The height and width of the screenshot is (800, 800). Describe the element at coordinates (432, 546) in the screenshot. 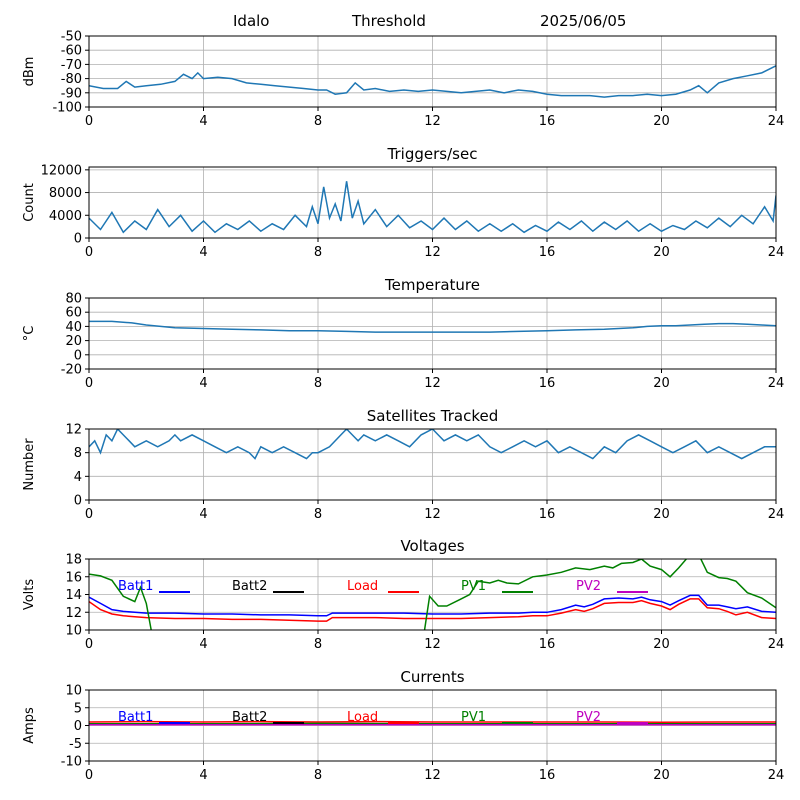

I see `chart-title: Voltages` at that location.